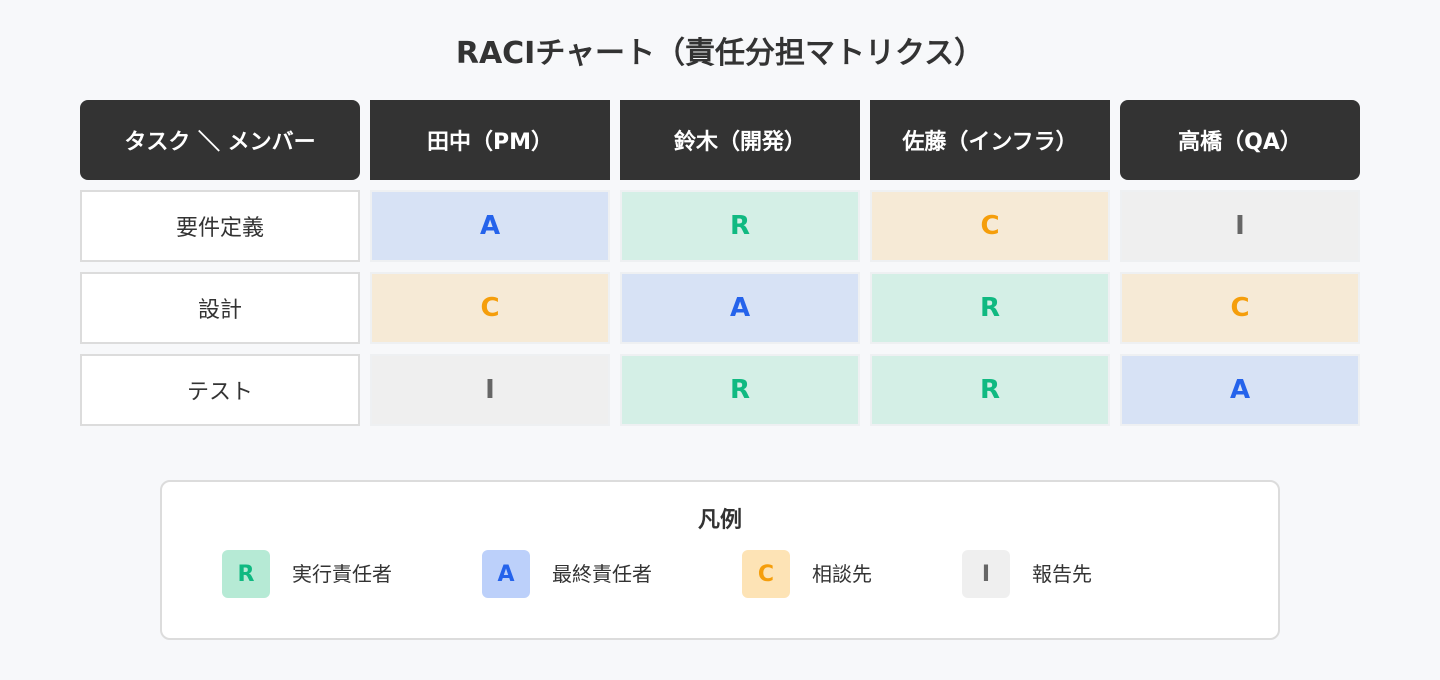  What do you see at coordinates (506, 574) in the screenshot?
I see `legend-swatch: A` at bounding box center [506, 574].